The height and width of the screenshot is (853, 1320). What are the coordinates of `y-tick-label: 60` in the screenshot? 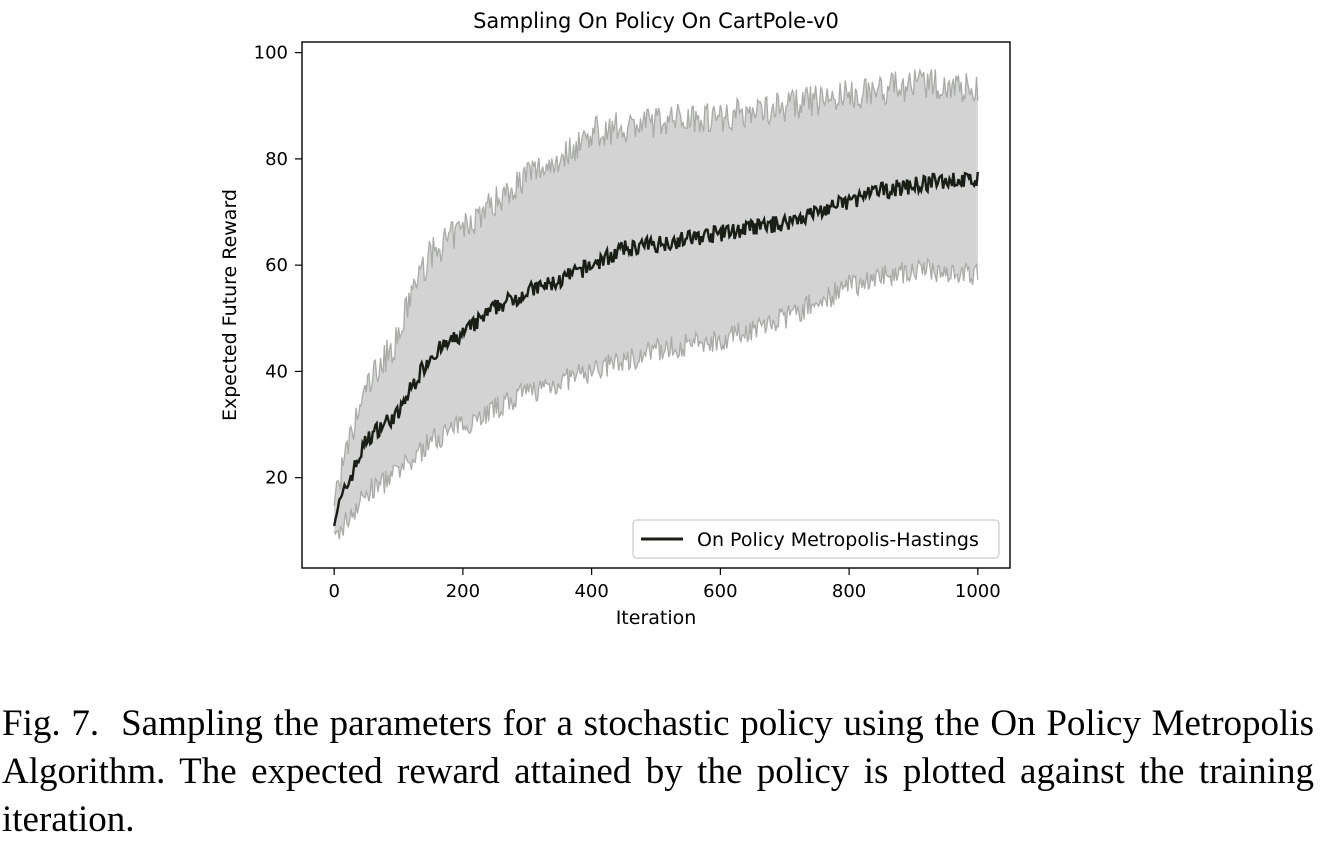 It's located at (276, 265).